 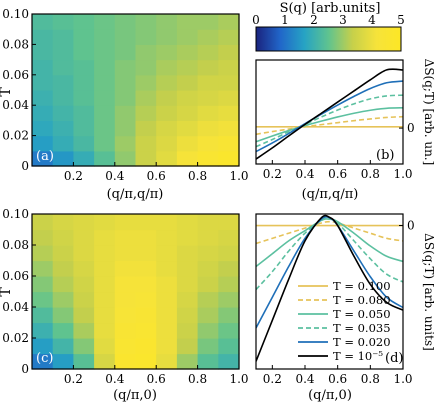 I want to click on colorbar: S(q) [arb.units] 0 1 2 3 4 5, so click(x=328, y=26).